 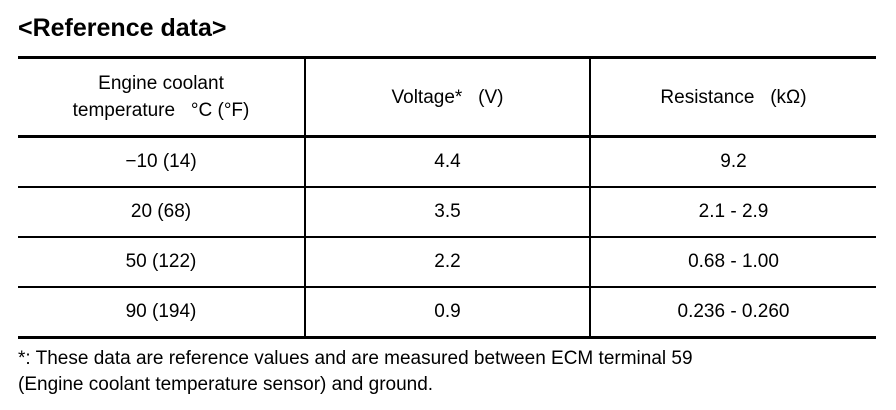 What do you see at coordinates (732, 212) in the screenshot?
I see `table-cell: 2.1 - 2.9` at bounding box center [732, 212].